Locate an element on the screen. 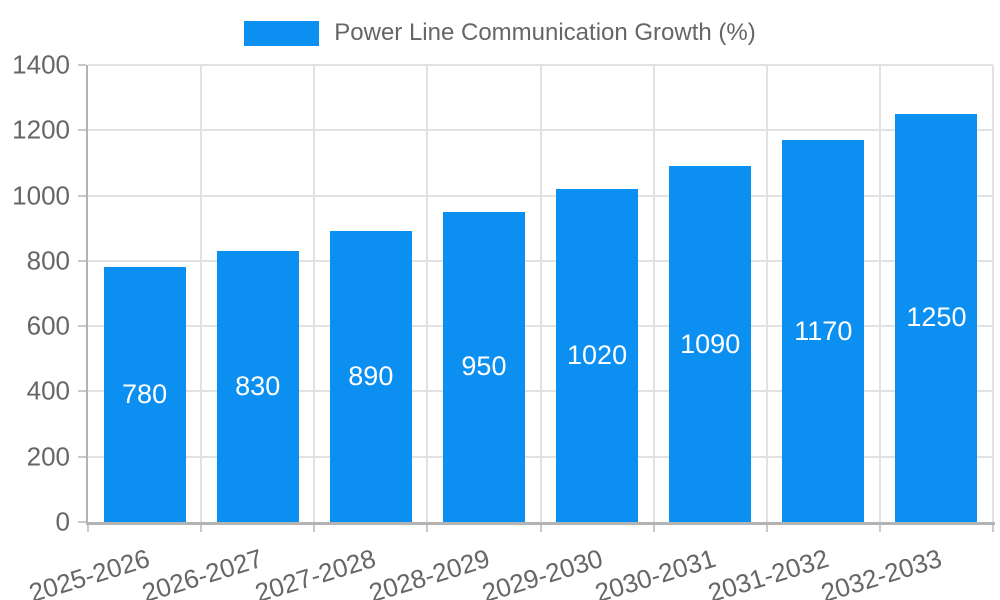  y-axis-tick-label: 400 is located at coordinates (48, 390).